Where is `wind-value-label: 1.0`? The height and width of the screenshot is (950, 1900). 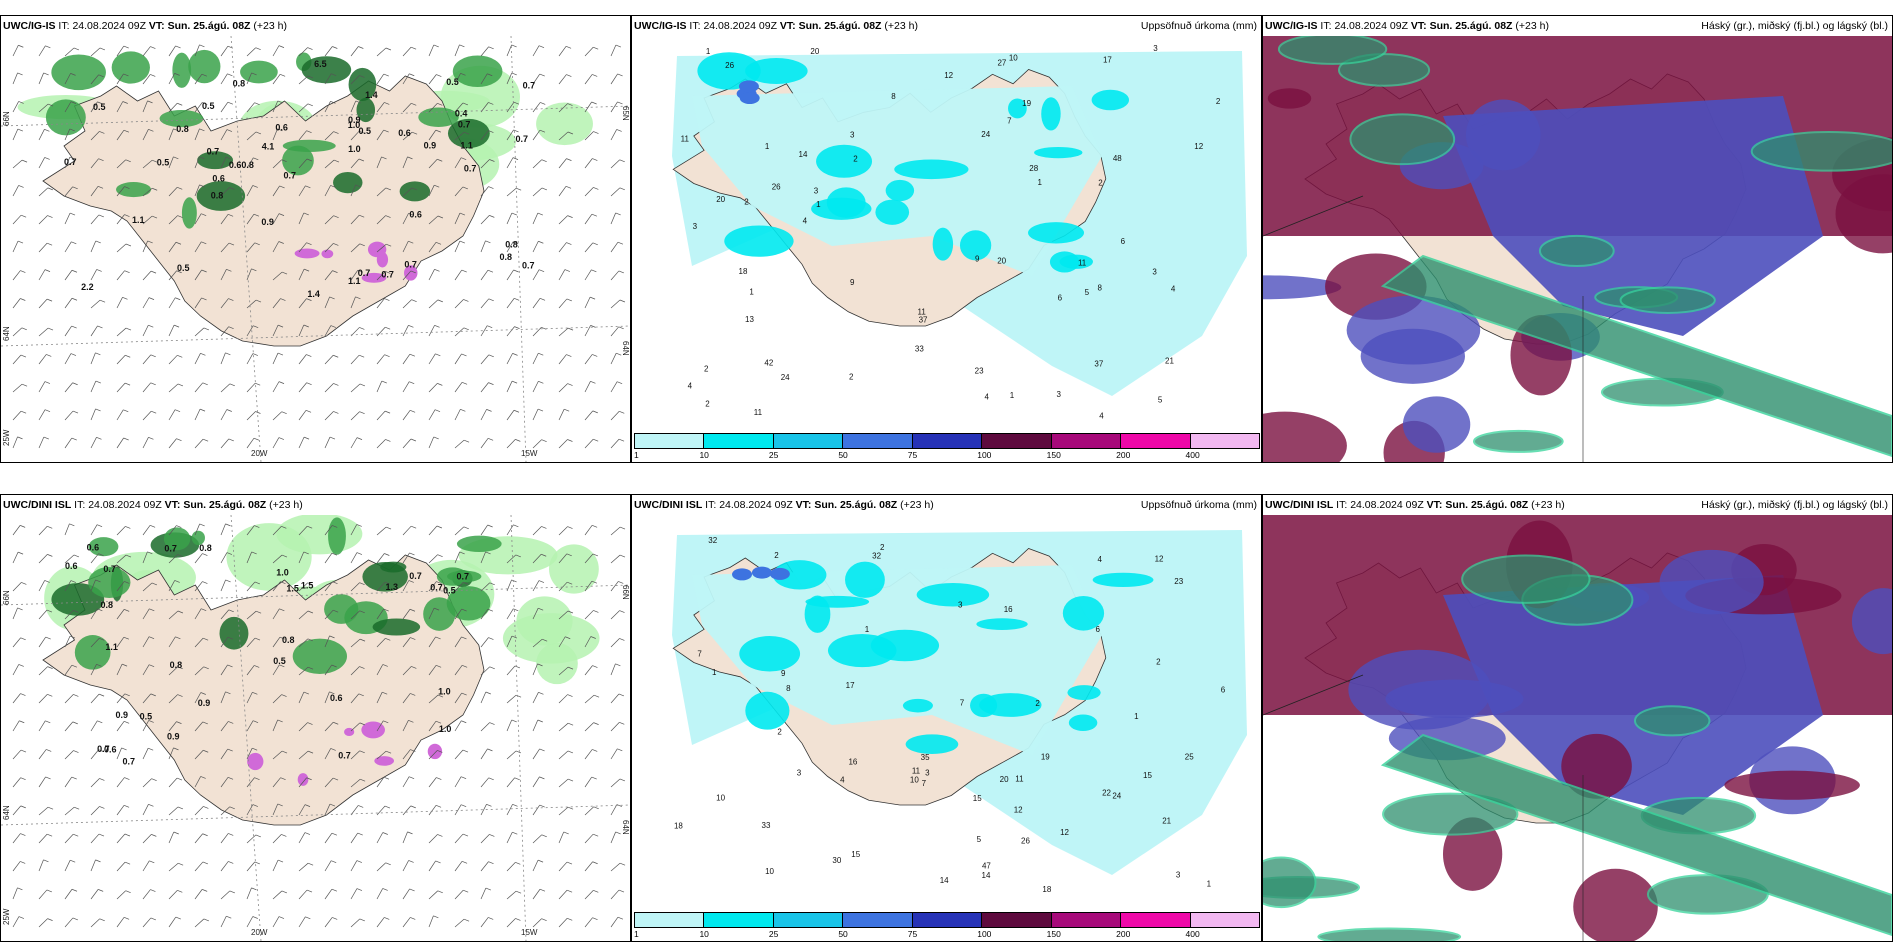 wind-value-label: 1.0 is located at coordinates (354, 125).